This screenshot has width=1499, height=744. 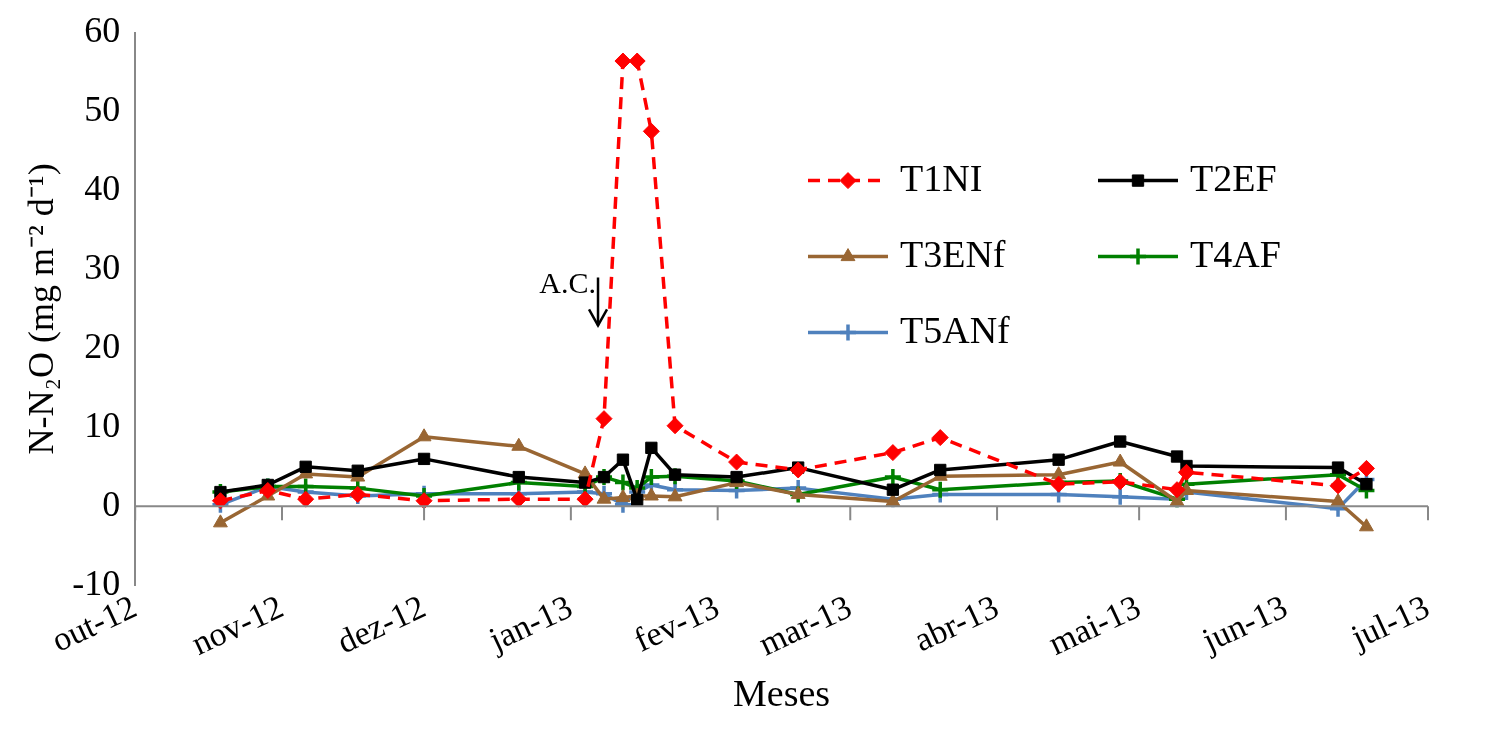 What do you see at coordinates (381, 624) in the screenshot?
I see `x-tick-label: dez-12` at bounding box center [381, 624].